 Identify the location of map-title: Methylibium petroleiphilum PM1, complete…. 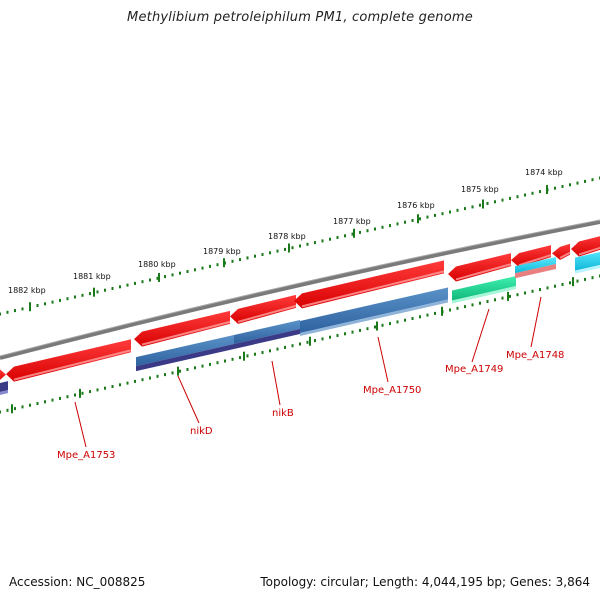
(300, 17).